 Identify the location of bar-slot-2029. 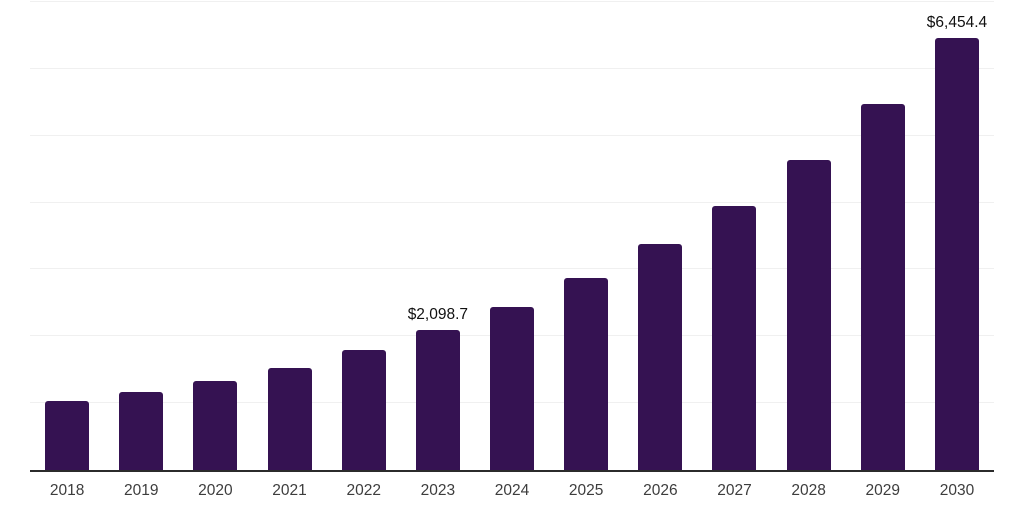
(883, 236).